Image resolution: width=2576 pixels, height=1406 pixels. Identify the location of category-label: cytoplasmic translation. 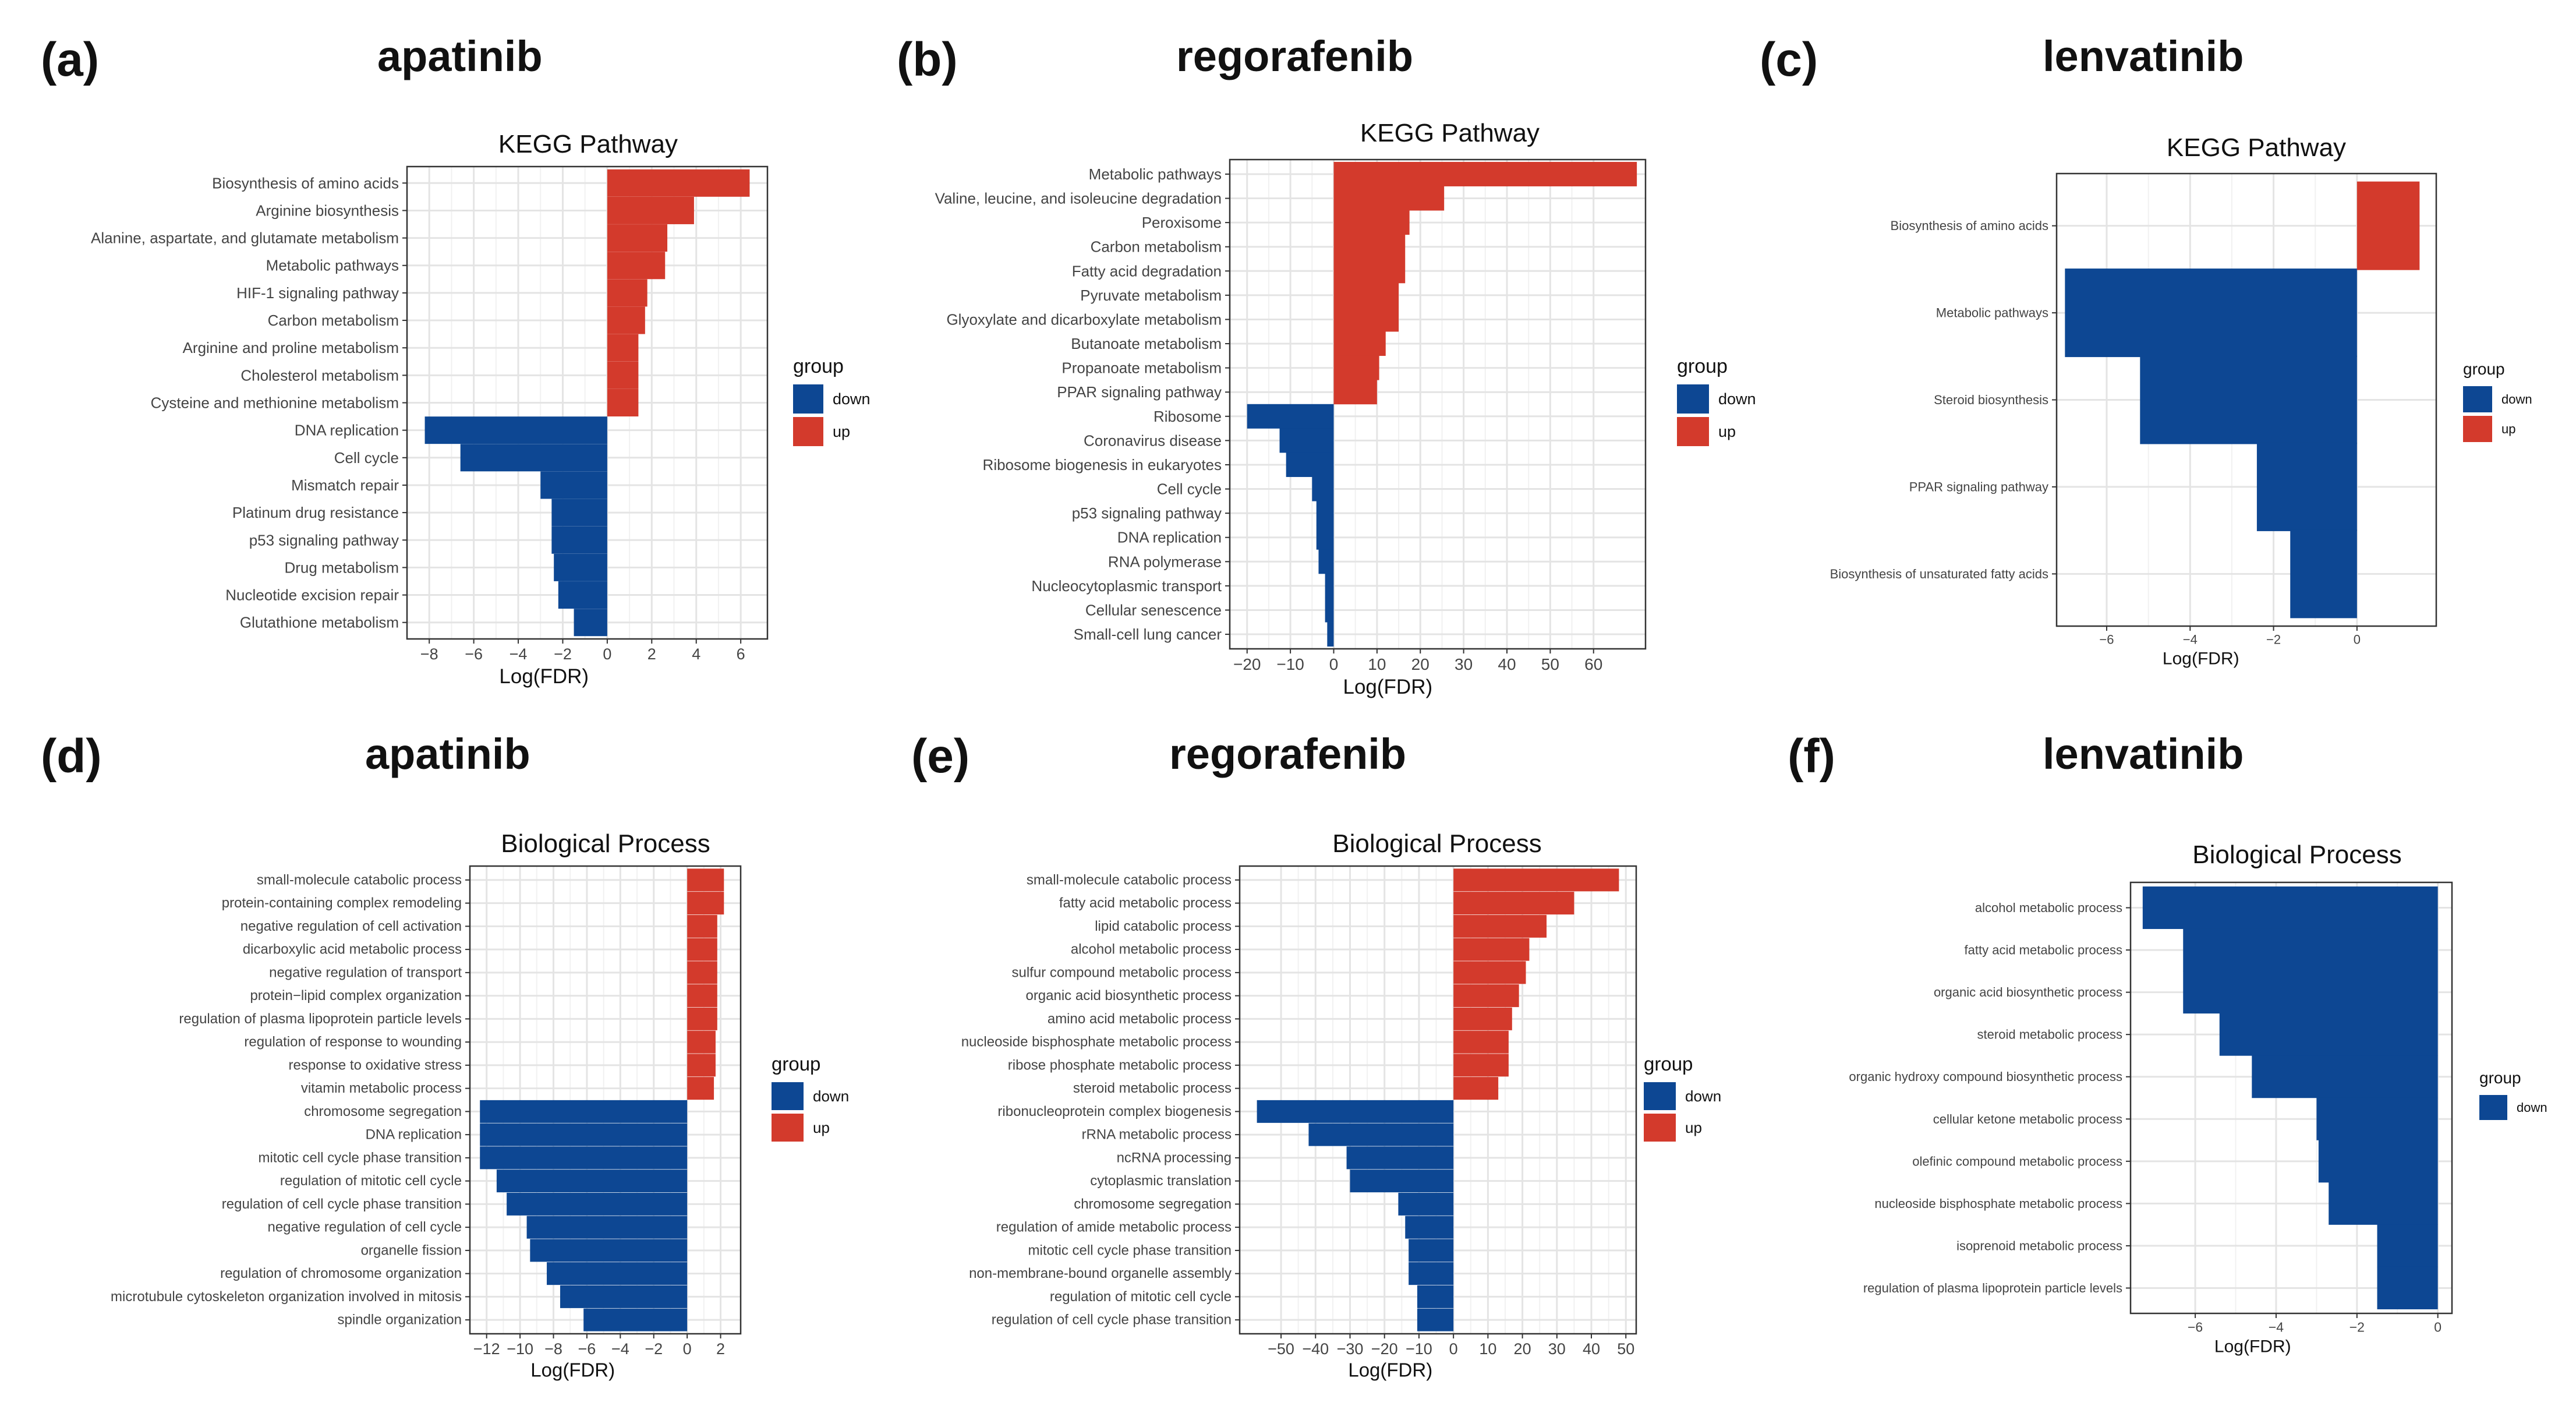
(1161, 1181).